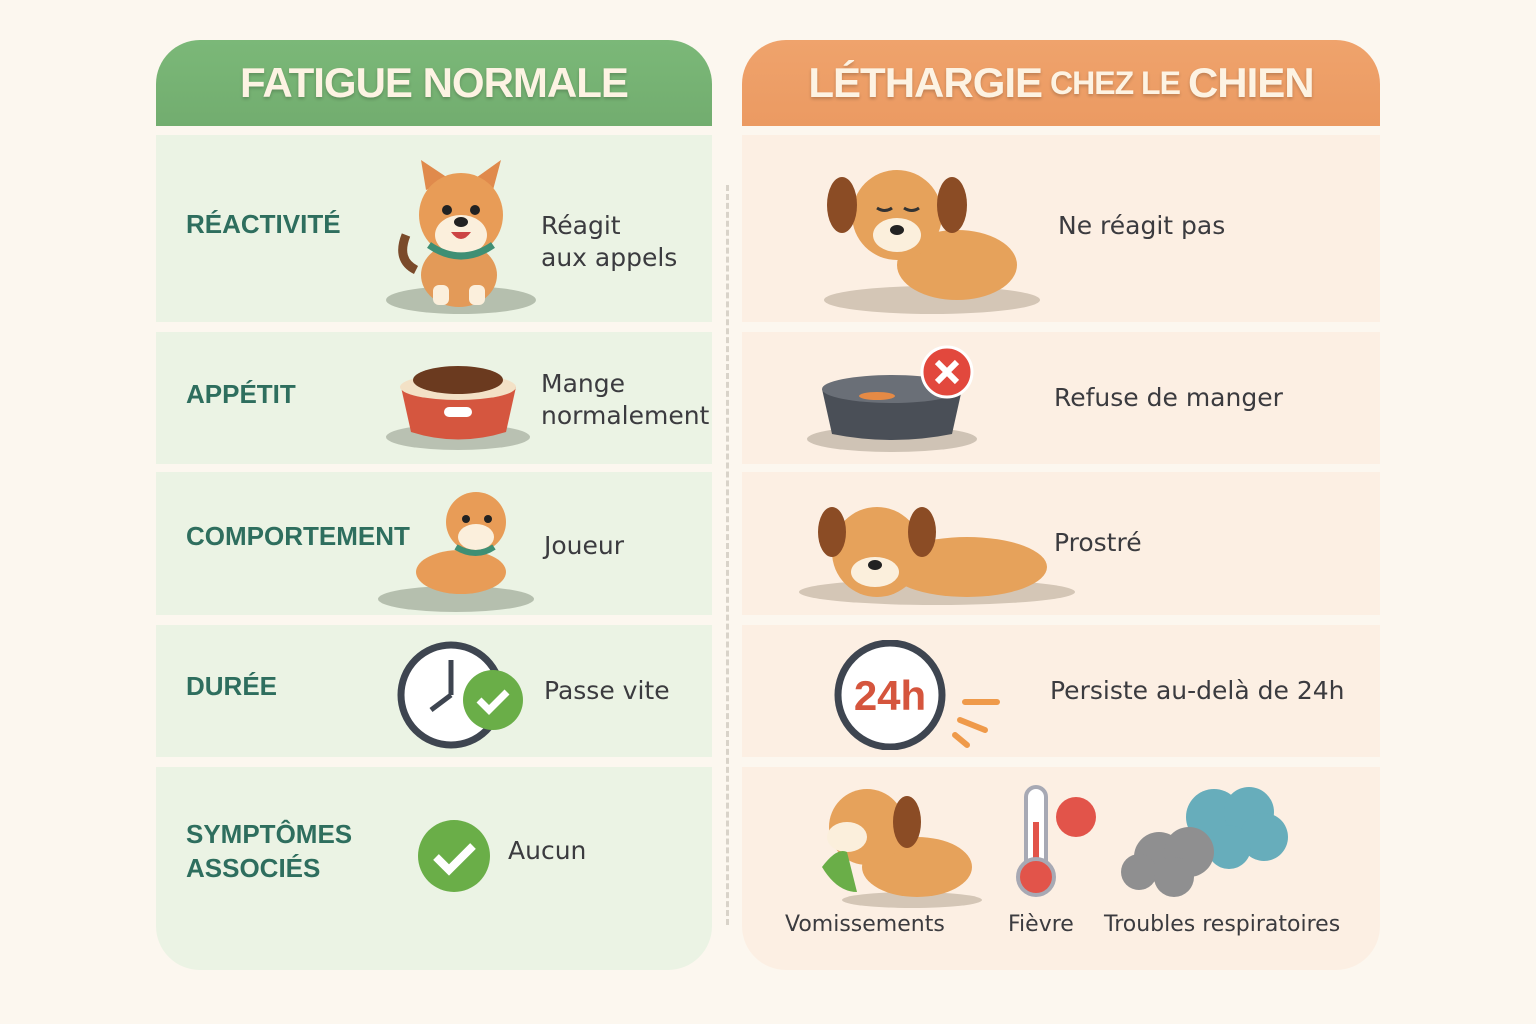  What do you see at coordinates (269, 851) in the screenshot?
I see `row-label: SYMPTÔMES ASSOCIÉS` at bounding box center [269, 851].